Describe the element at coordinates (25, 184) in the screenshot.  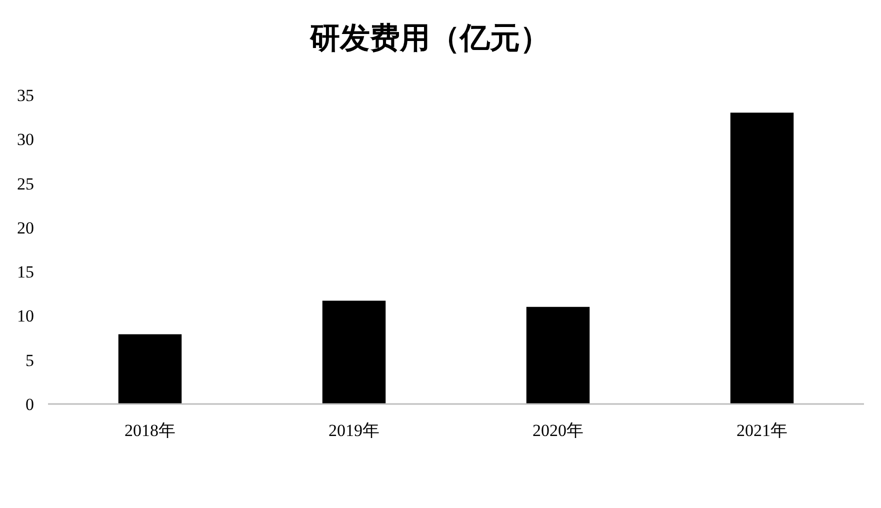
I see `y-tick-label: 25` at that location.